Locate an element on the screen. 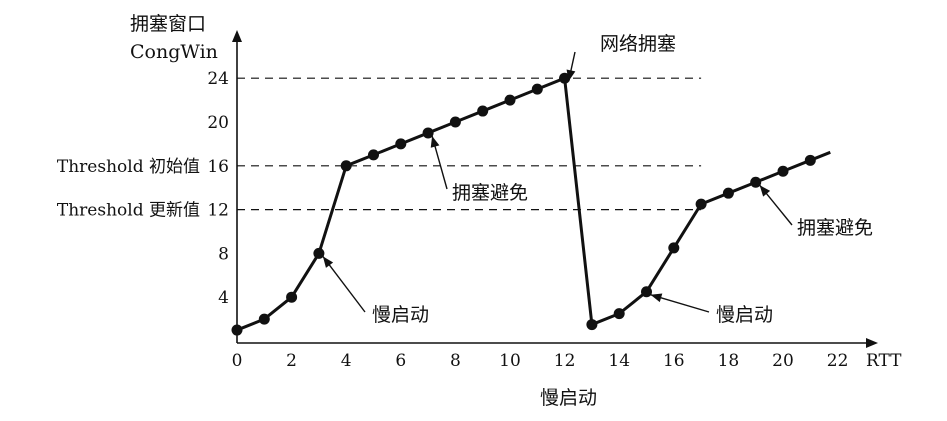 The width and height of the screenshot is (947, 421). bottom-slow-start-label: 慢启动 is located at coordinates (568, 398).